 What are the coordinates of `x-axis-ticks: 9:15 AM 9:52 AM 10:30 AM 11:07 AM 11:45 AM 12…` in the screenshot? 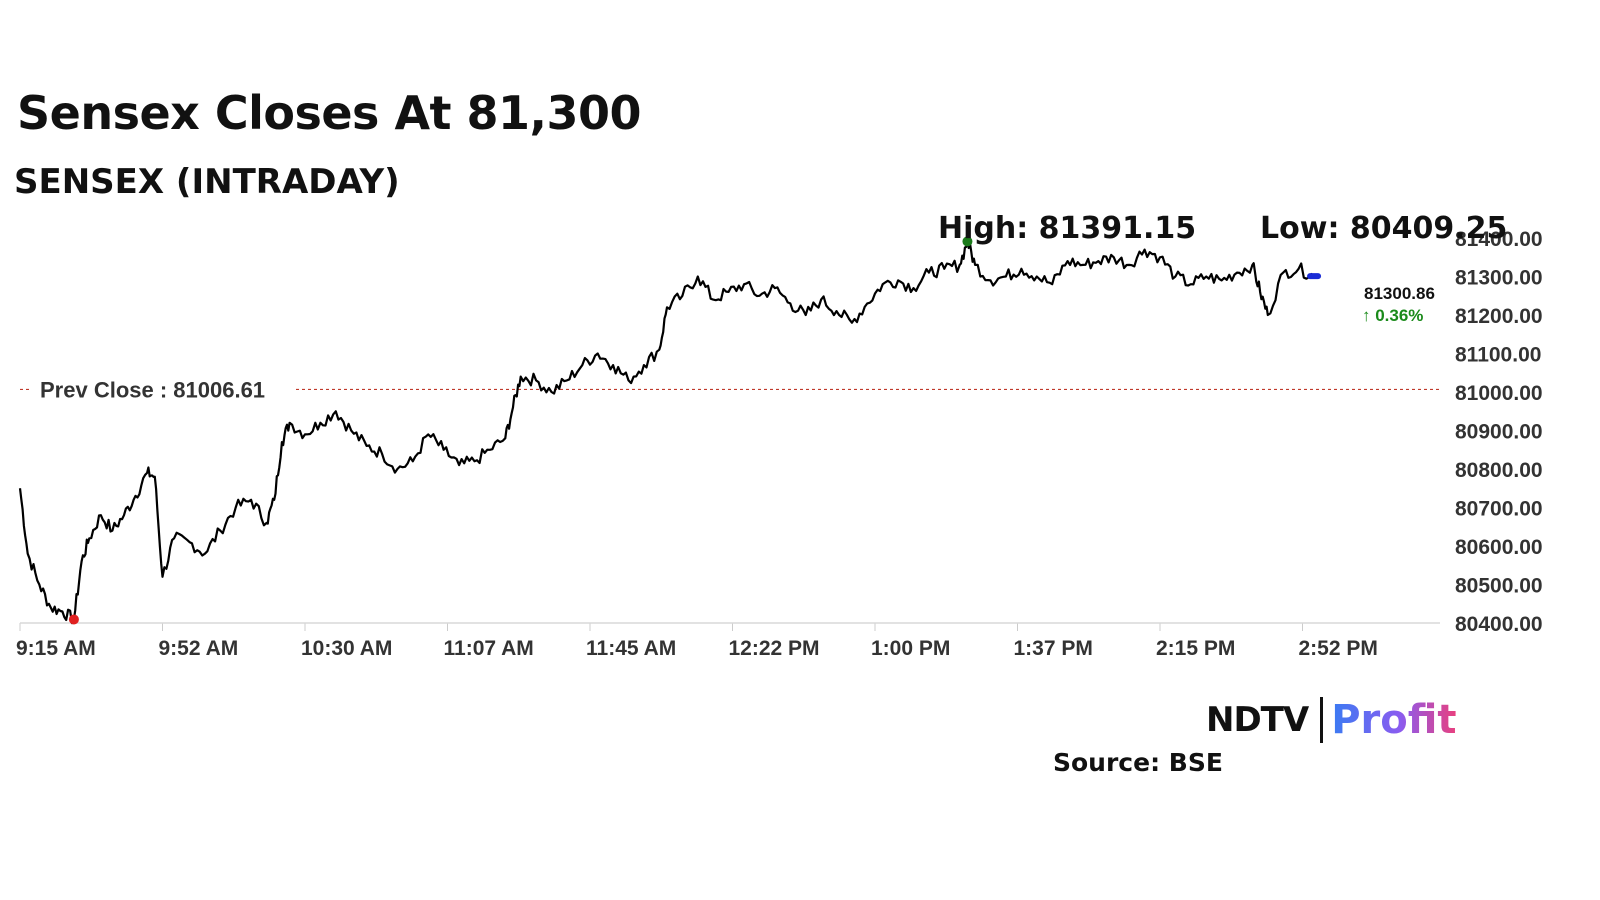 It's located at (697, 641).